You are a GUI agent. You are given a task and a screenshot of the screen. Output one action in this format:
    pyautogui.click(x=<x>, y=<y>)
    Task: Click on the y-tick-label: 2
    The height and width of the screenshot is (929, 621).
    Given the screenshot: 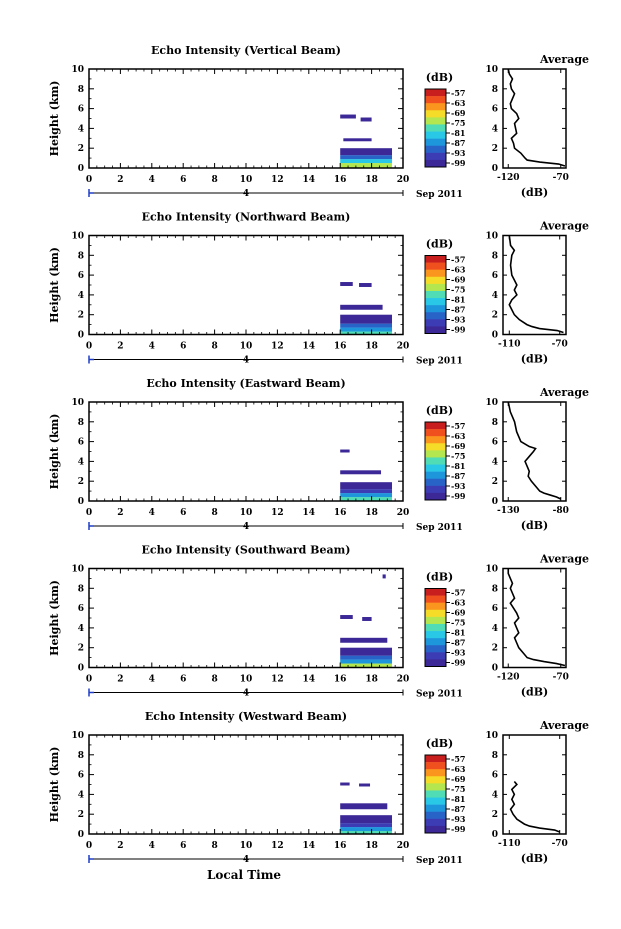 What is the action you would take?
    pyautogui.click(x=81, y=316)
    